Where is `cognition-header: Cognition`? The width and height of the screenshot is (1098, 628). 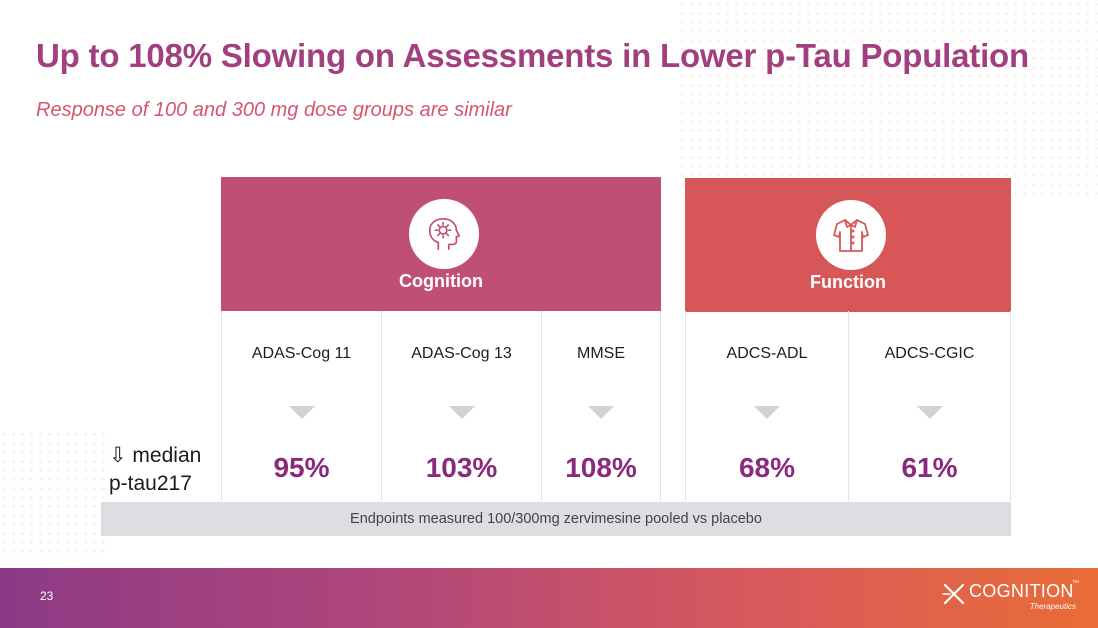 cognition-header: Cognition is located at coordinates (441, 244).